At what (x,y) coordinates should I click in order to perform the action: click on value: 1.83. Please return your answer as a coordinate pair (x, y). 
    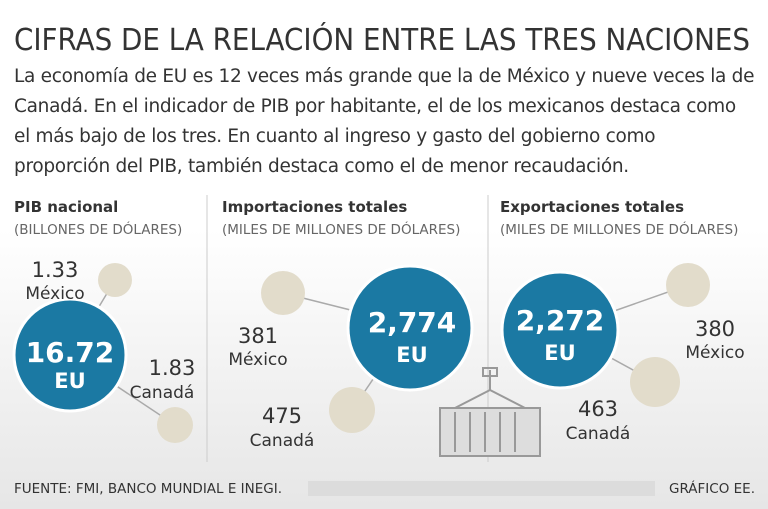
    Looking at the image, I should click on (172, 368).